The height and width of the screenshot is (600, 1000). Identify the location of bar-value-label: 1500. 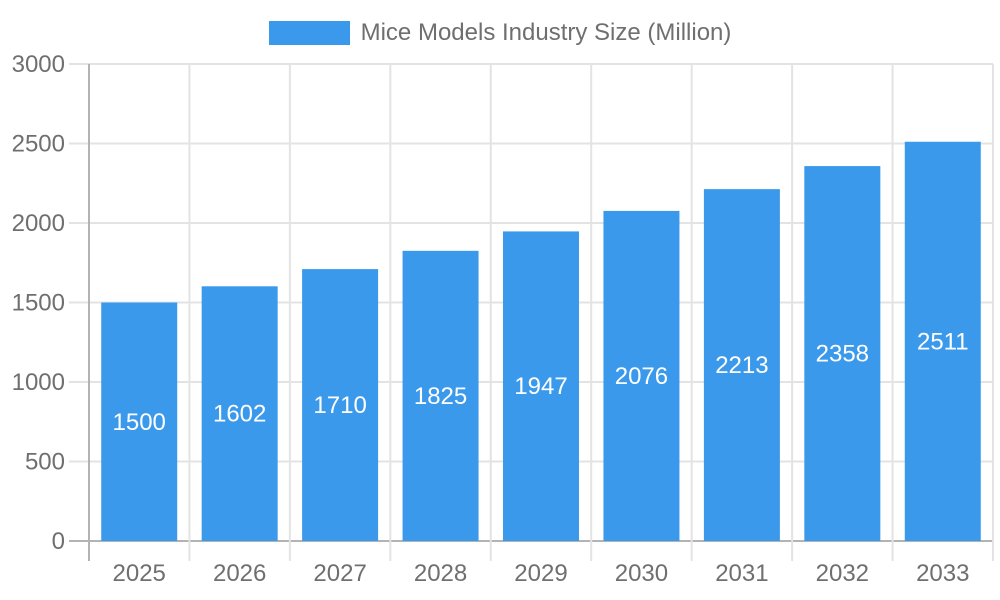
(139, 422).